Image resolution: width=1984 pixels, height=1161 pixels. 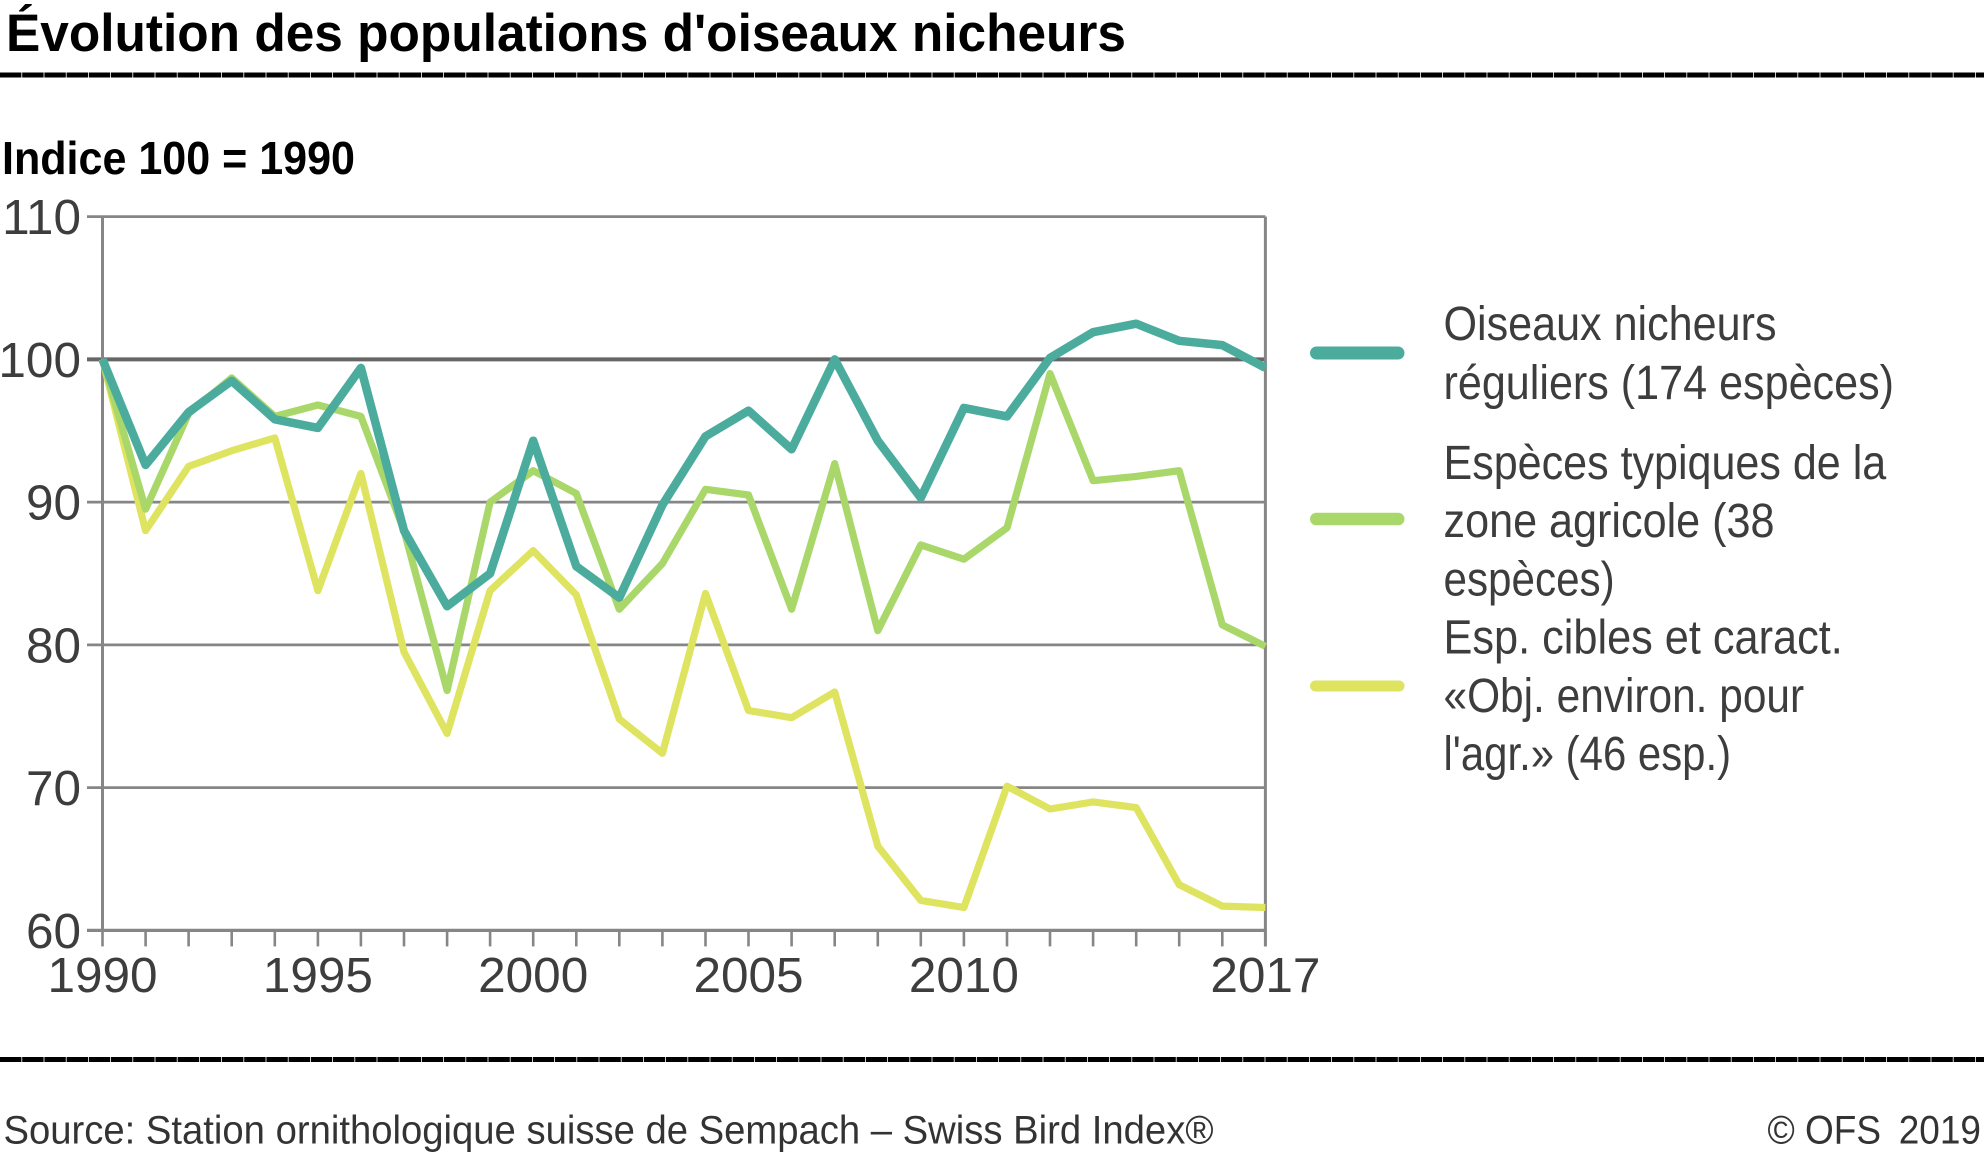 I want to click on svg-text: l'agr.» (46 esp.), so click(x=1588, y=754).